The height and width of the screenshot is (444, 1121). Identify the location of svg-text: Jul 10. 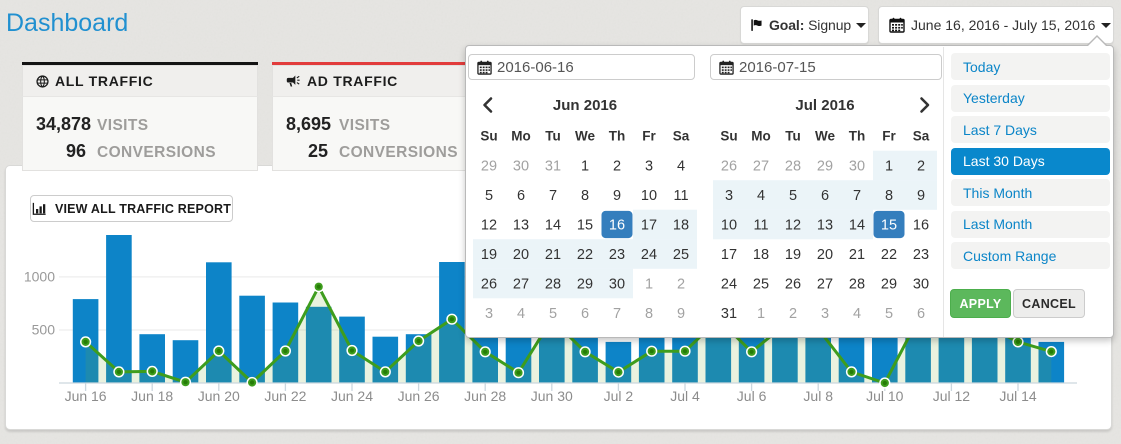
(885, 396).